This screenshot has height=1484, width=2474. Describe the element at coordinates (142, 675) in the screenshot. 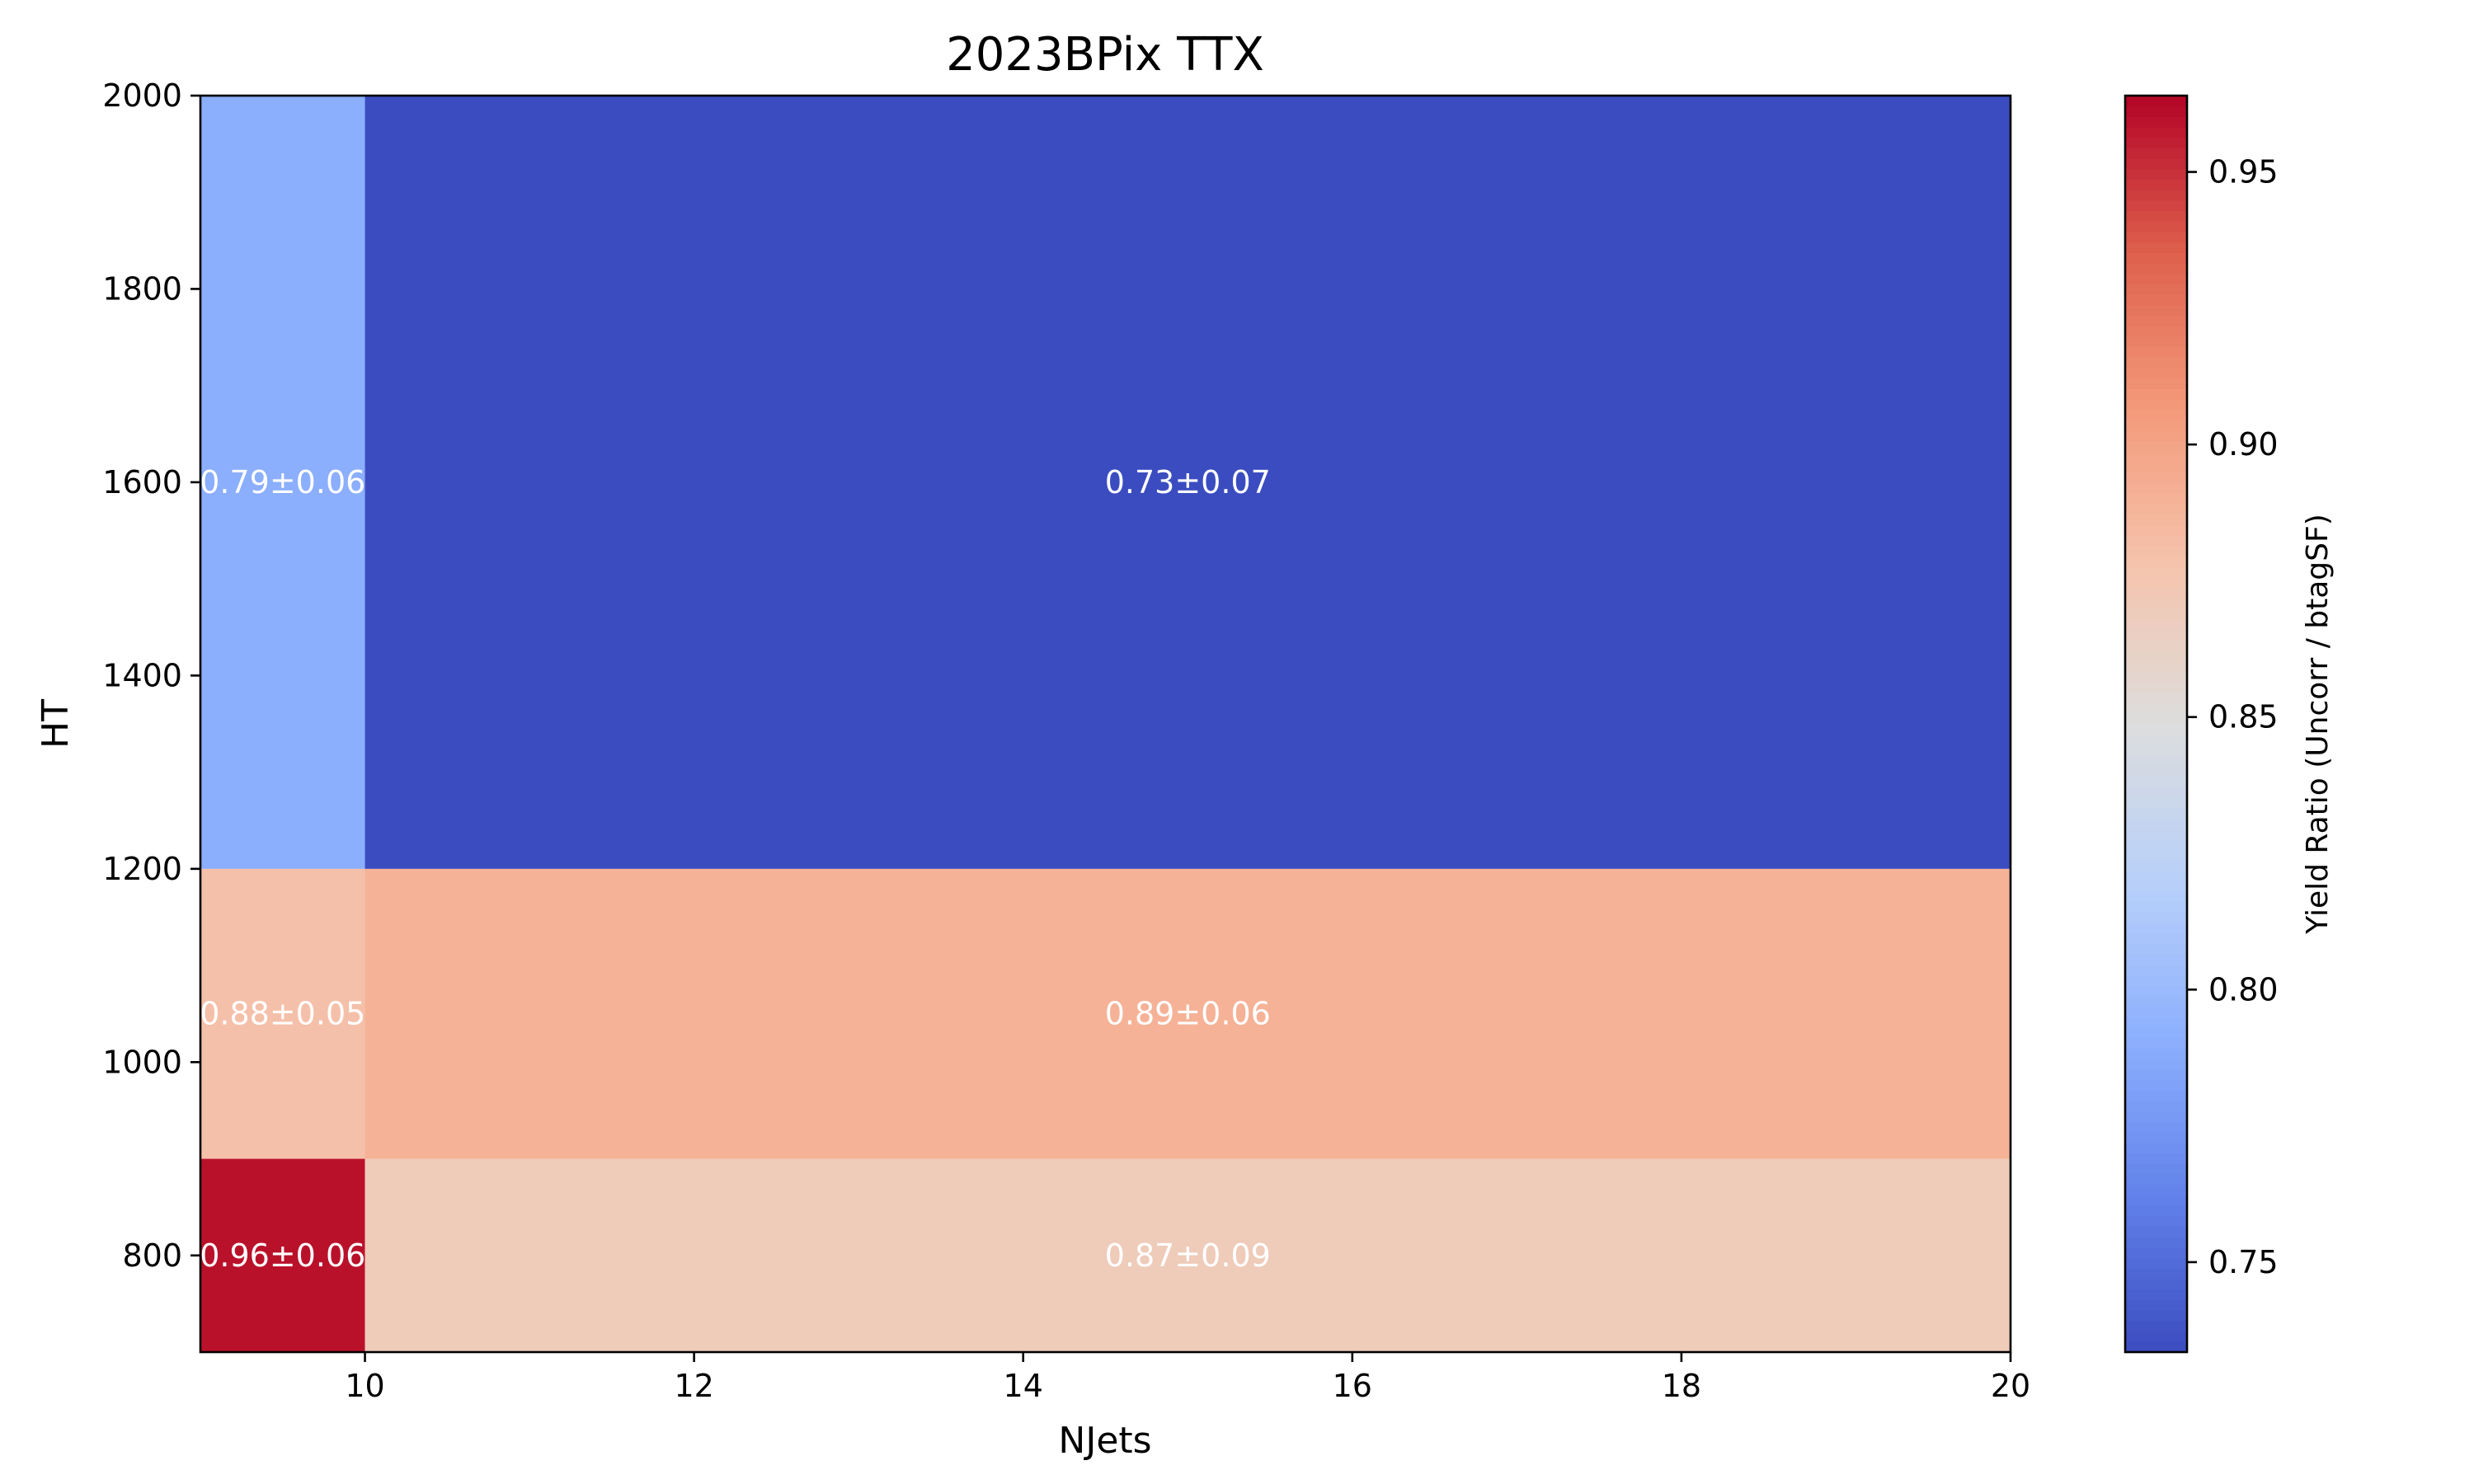

I see `y-tick-label: 1400` at that location.